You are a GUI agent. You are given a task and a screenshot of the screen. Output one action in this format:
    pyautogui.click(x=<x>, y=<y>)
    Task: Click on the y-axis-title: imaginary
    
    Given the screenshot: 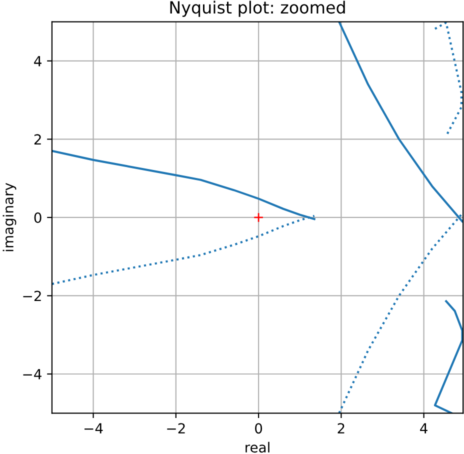 What is the action you would take?
    pyautogui.click(x=9, y=217)
    